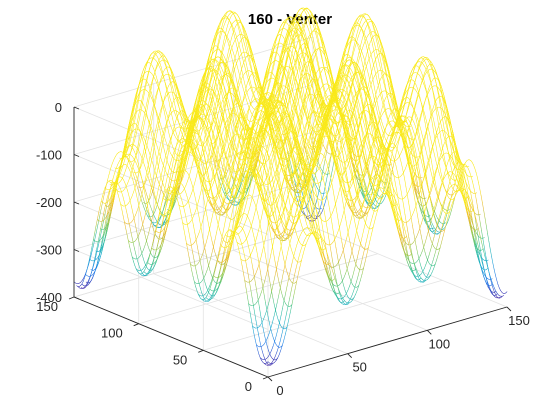 This screenshot has width=560, height=420. What do you see at coordinates (171, 289) in the screenshot?
I see `gridline-z` at bounding box center [171, 289].